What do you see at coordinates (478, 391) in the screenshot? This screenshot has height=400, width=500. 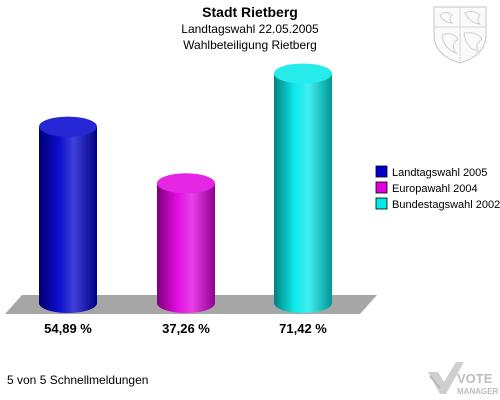 I see `logo-text-manager: MANAGER` at bounding box center [478, 391].